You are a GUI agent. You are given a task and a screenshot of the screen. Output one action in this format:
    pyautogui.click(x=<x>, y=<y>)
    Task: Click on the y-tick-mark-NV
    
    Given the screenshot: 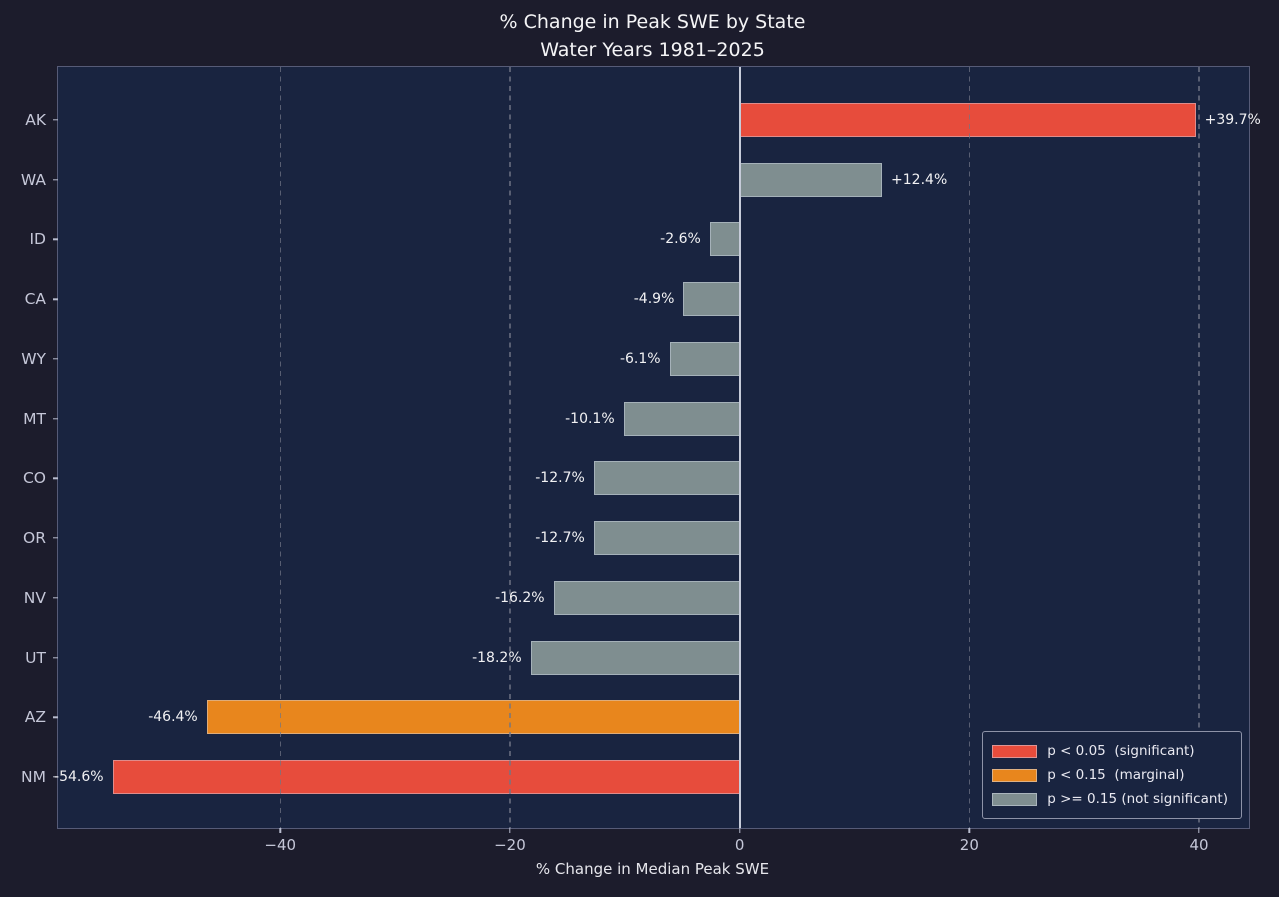 What is the action you would take?
    pyautogui.click(x=55, y=598)
    